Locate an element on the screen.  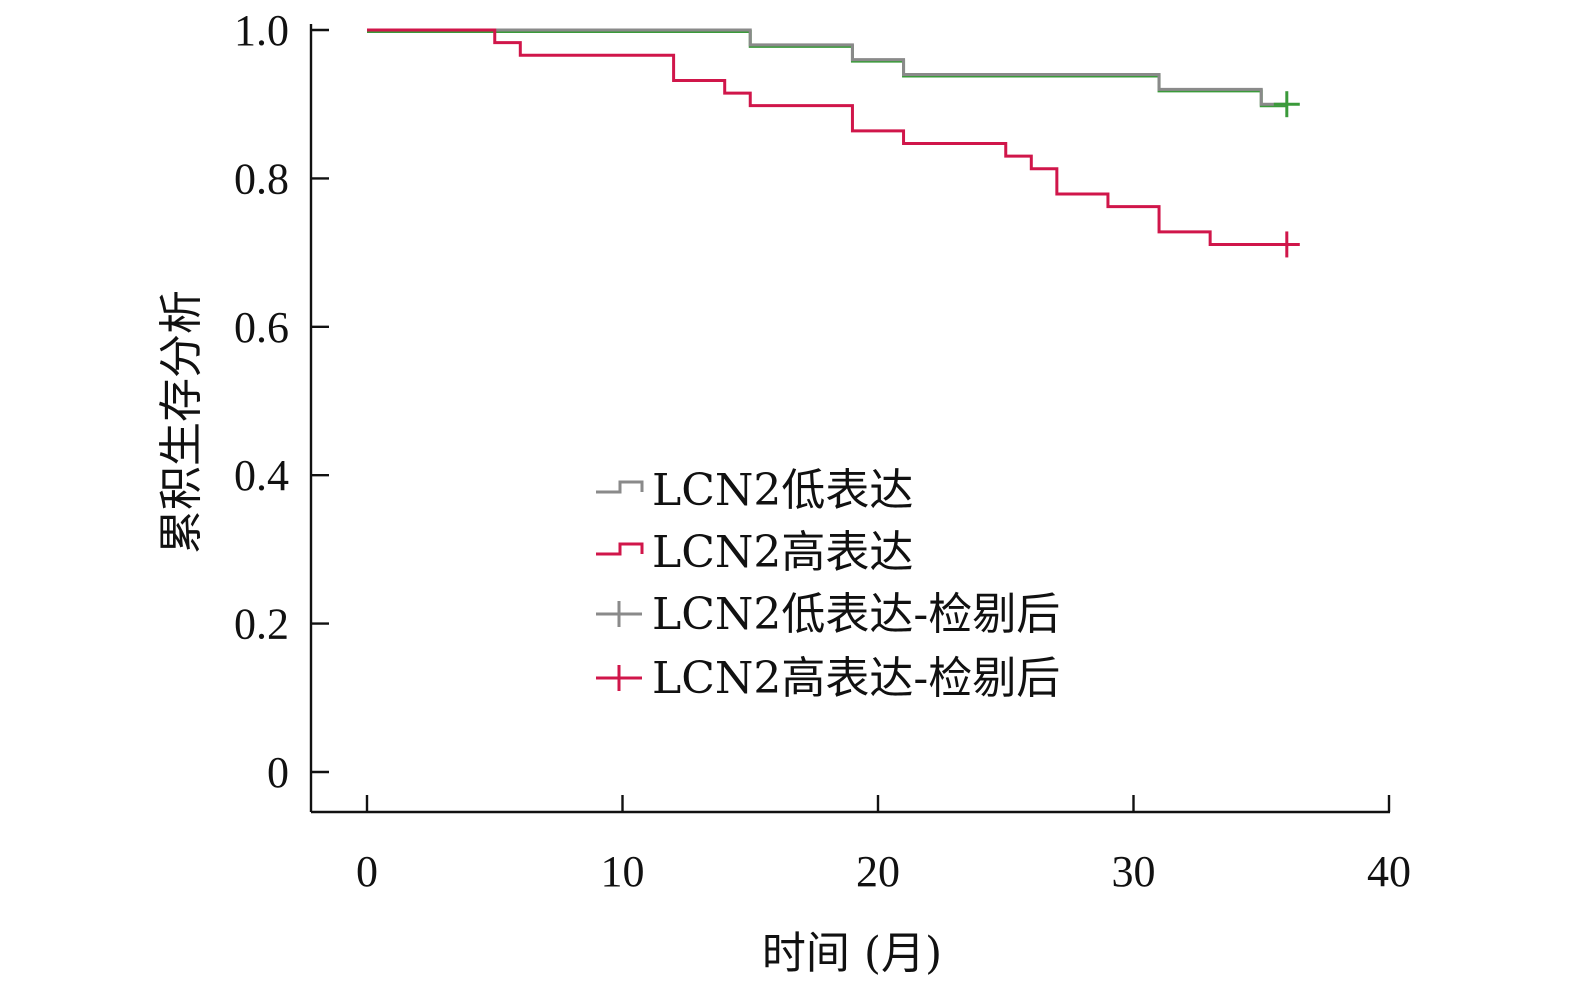
legend-item: LCN2低表达-检剔后 is located at coordinates (828, 614).